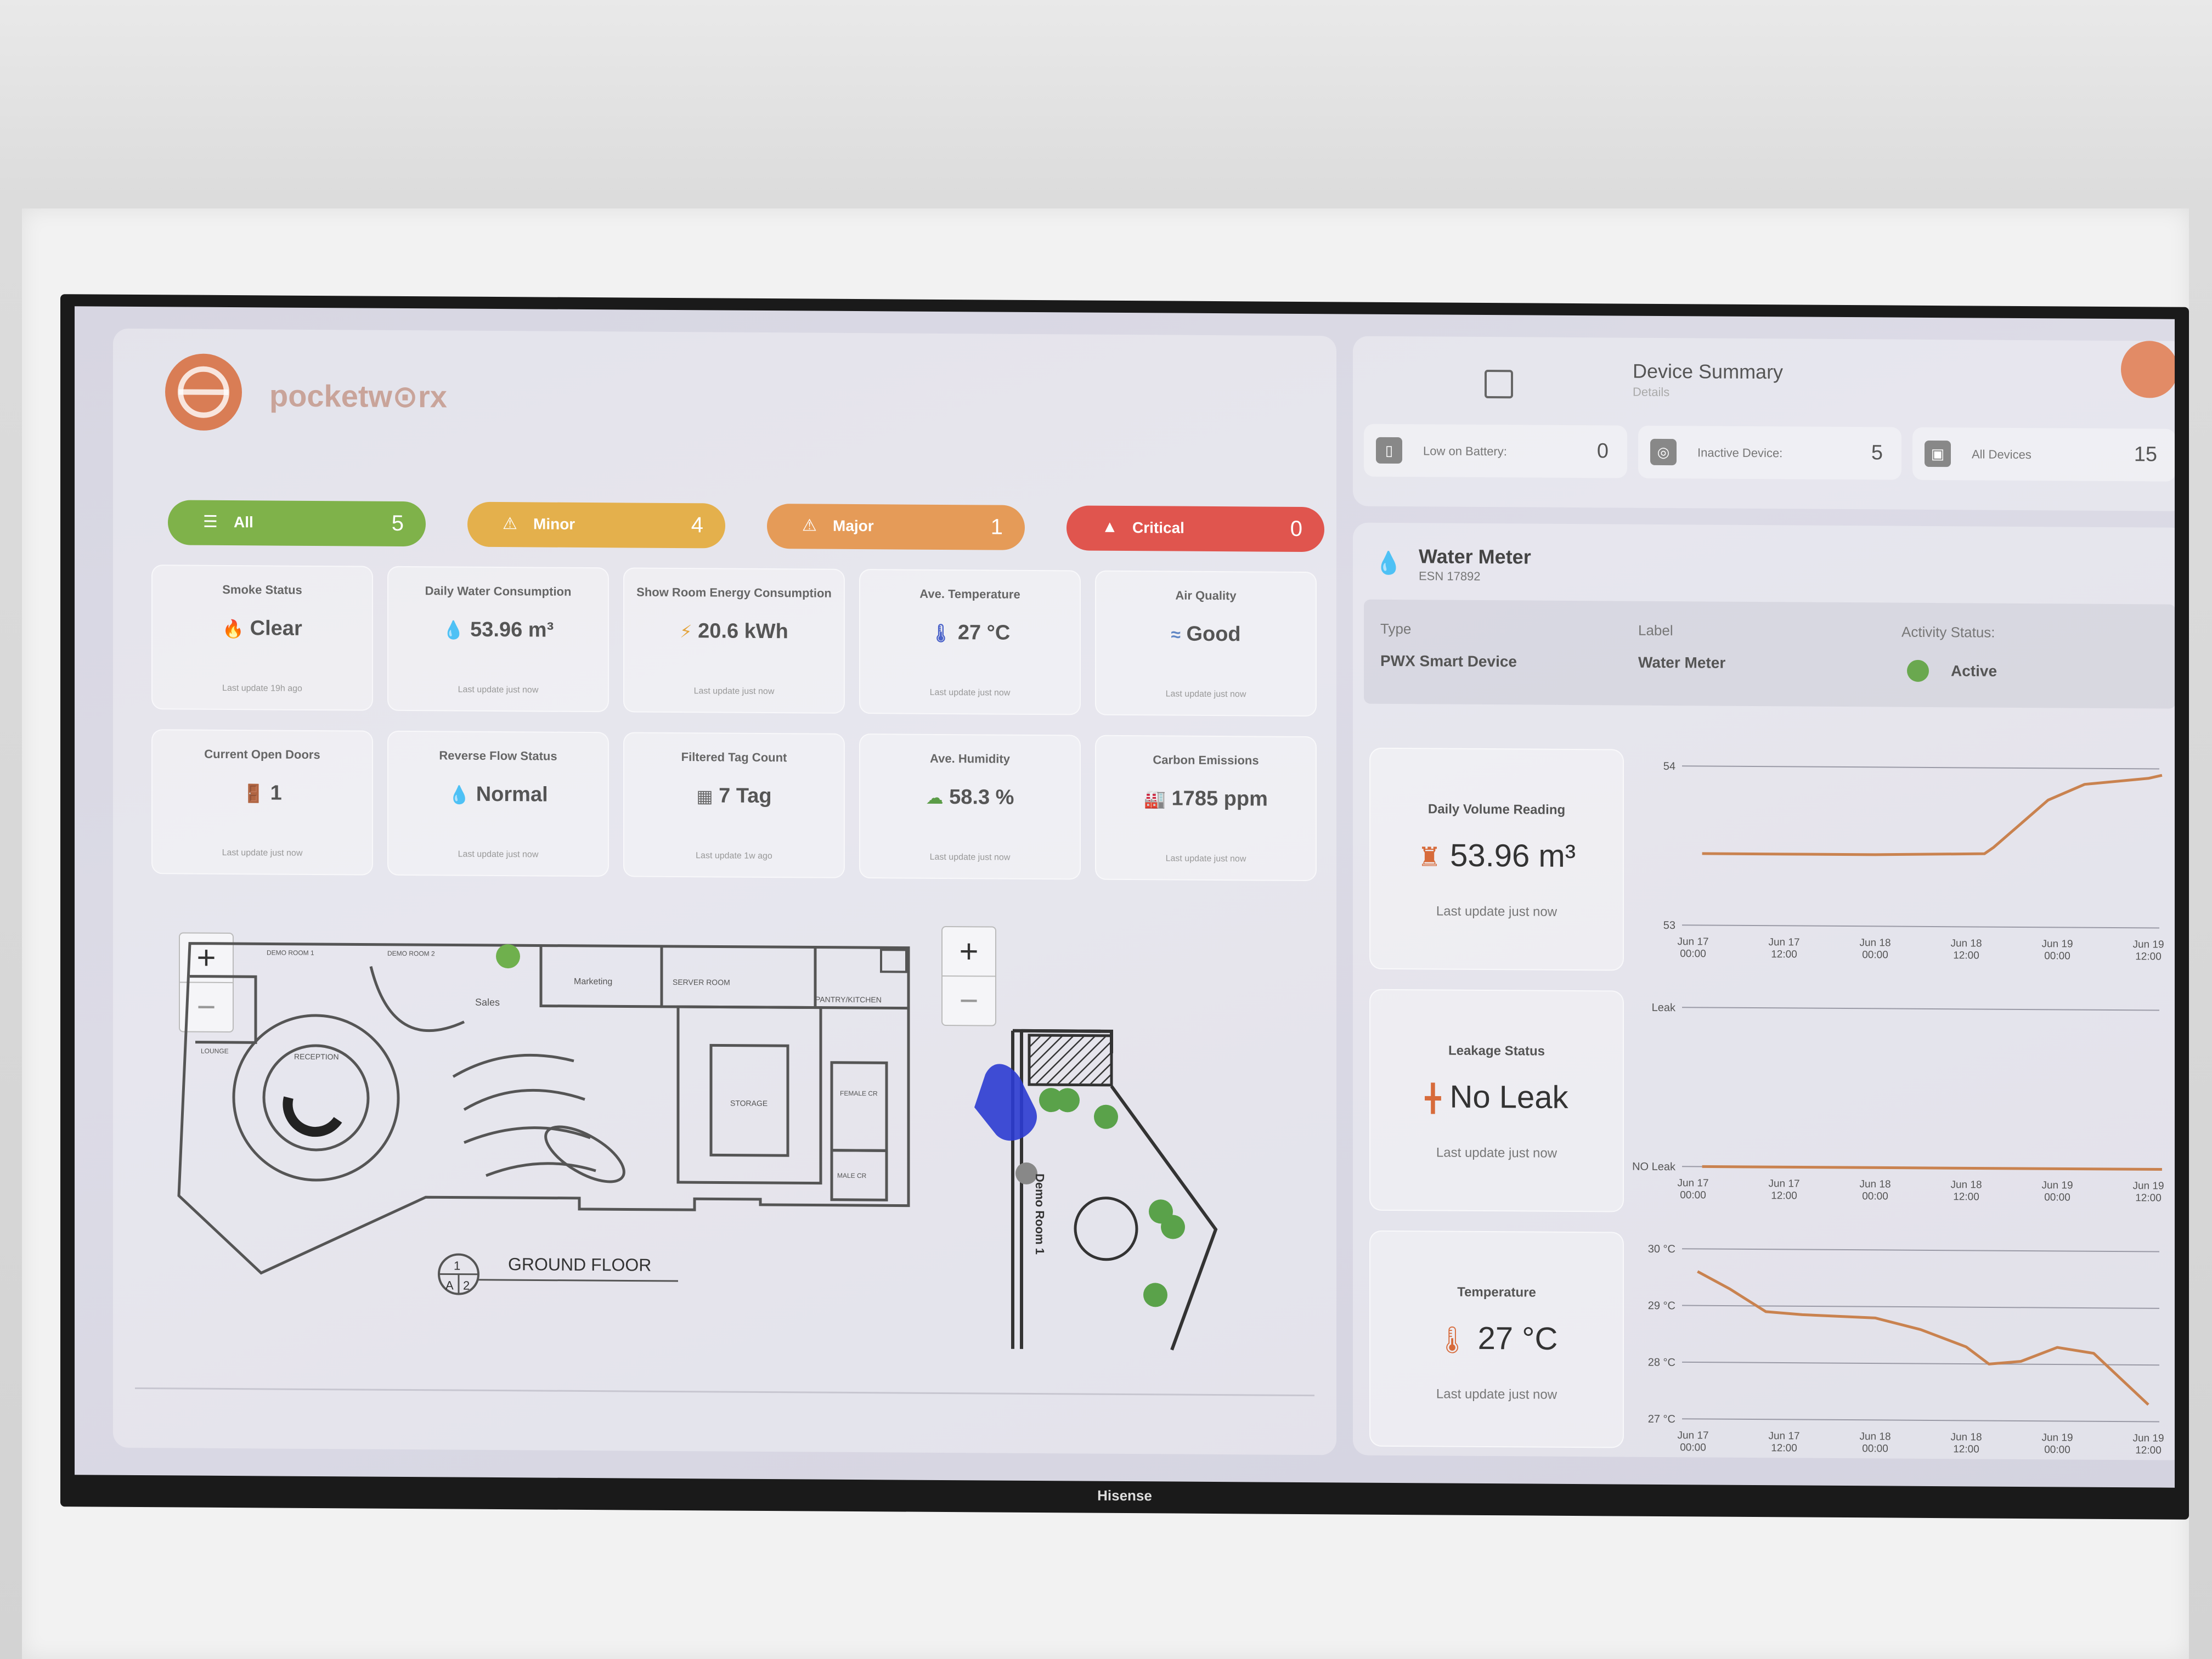 Image resolution: width=2212 pixels, height=1659 pixels. What do you see at coordinates (896, 527) in the screenshot?
I see `filter-major-button: ⚠ Major 1` at bounding box center [896, 527].